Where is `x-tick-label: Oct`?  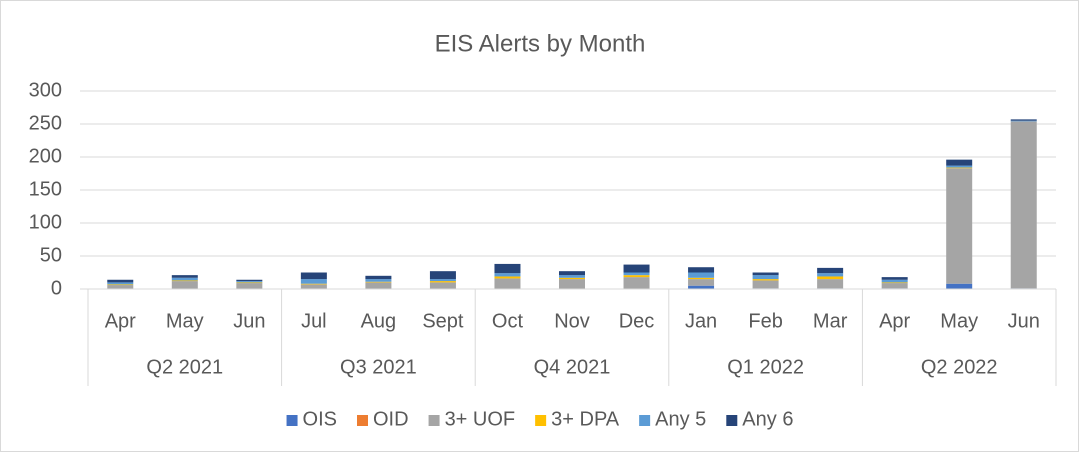
x-tick-label: Oct is located at coordinates (508, 321).